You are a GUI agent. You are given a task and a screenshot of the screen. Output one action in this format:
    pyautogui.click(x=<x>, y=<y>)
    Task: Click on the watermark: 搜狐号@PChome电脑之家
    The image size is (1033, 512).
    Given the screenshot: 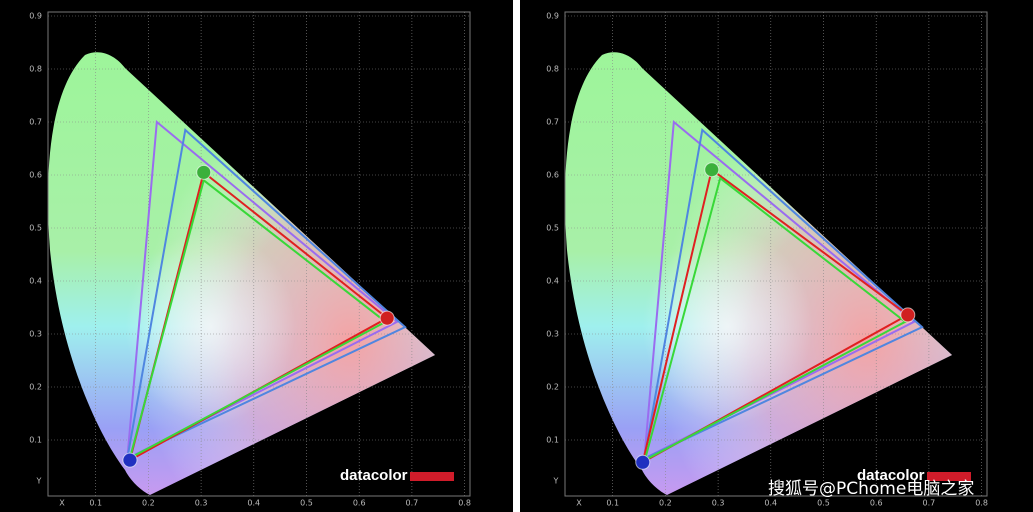 What is the action you would take?
    pyautogui.click(x=871, y=489)
    